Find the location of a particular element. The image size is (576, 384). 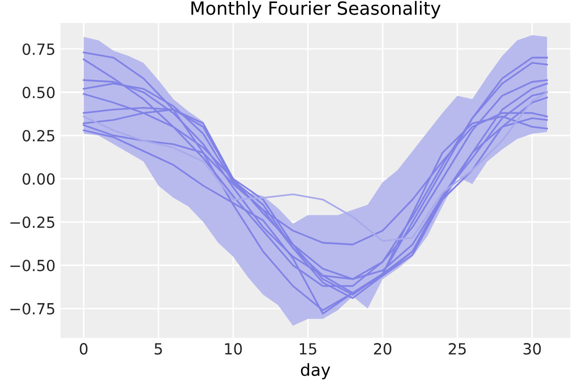

y-tick-label: −0.50 is located at coordinates (32, 266).